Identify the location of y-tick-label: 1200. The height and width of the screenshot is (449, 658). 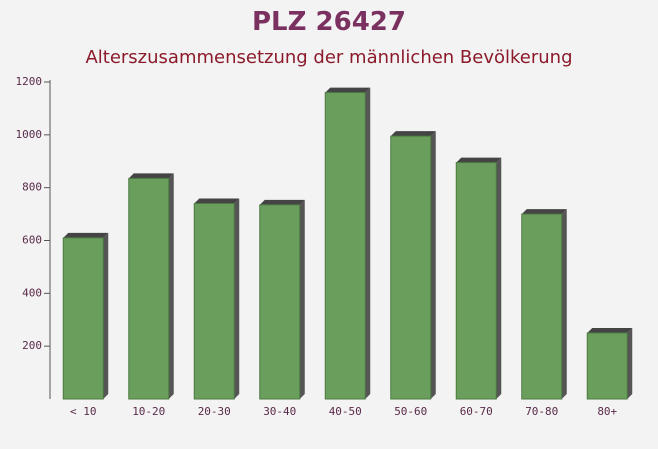
(29, 81).